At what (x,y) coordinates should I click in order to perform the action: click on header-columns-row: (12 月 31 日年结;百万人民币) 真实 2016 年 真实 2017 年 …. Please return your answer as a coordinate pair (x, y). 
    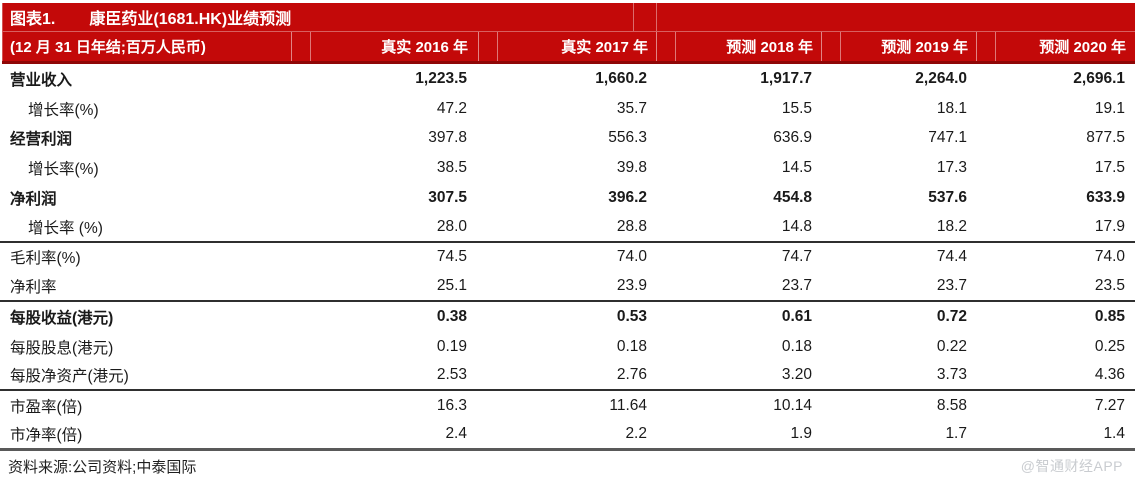
    Looking at the image, I should click on (568, 46).